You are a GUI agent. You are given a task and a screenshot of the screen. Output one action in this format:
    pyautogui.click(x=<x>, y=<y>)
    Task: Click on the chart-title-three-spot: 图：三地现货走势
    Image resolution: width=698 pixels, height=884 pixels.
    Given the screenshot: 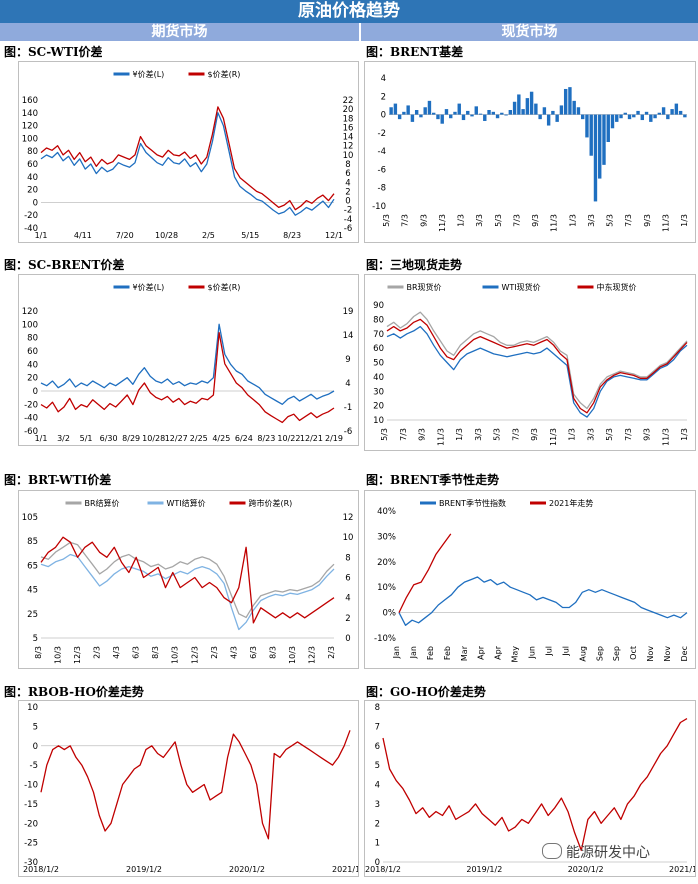 What is the action you would take?
    pyautogui.click(x=414, y=265)
    